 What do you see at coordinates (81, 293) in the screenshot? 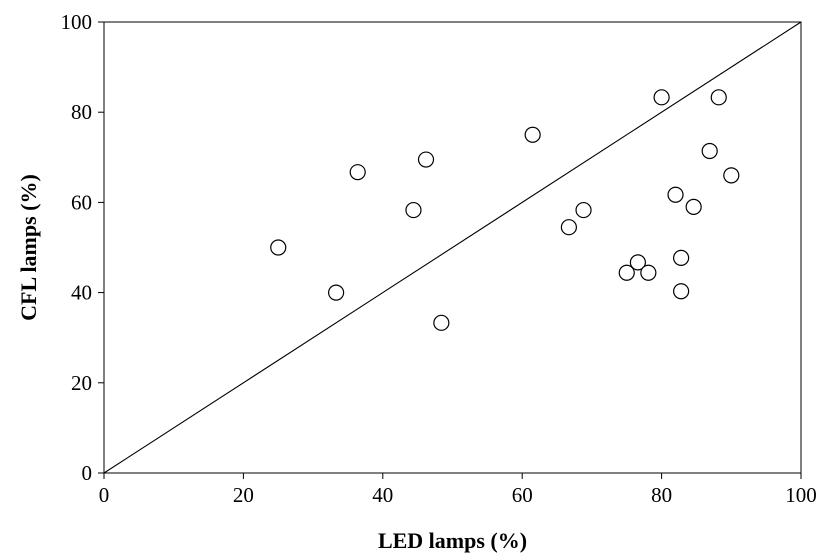
I see `y-tick-label: 40` at bounding box center [81, 293].